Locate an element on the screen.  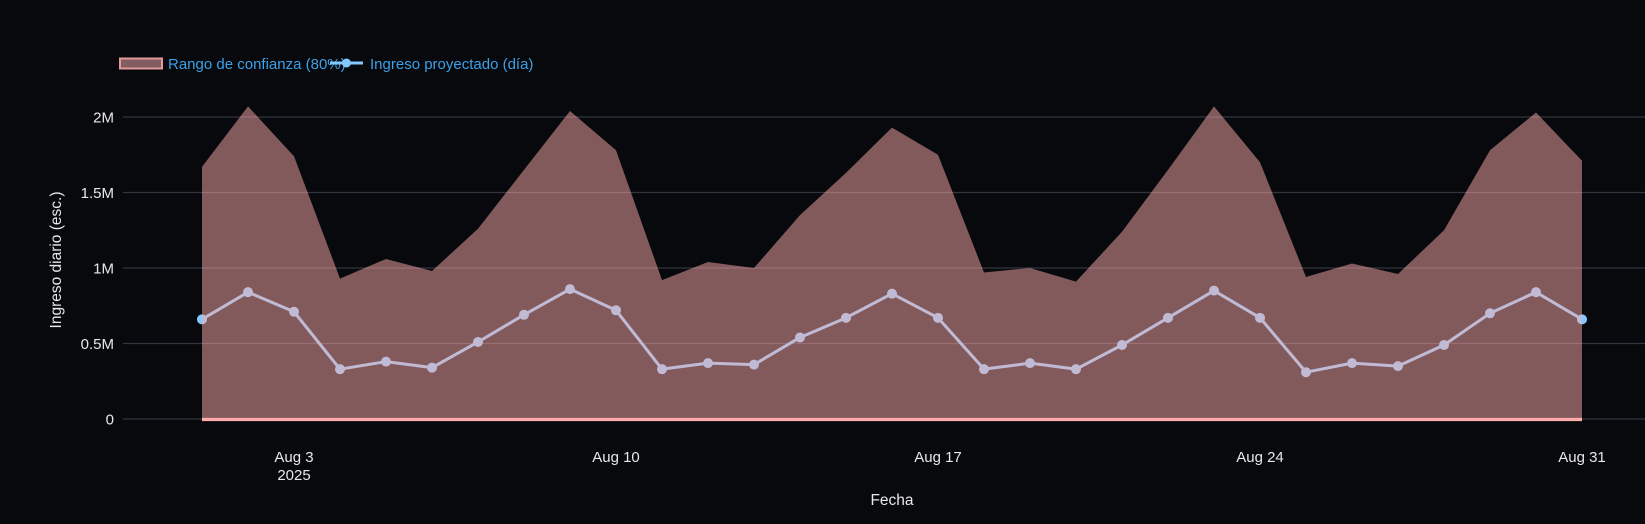
legend-label-projected-line: Ingreso proyectado (día) is located at coordinates (451, 64).